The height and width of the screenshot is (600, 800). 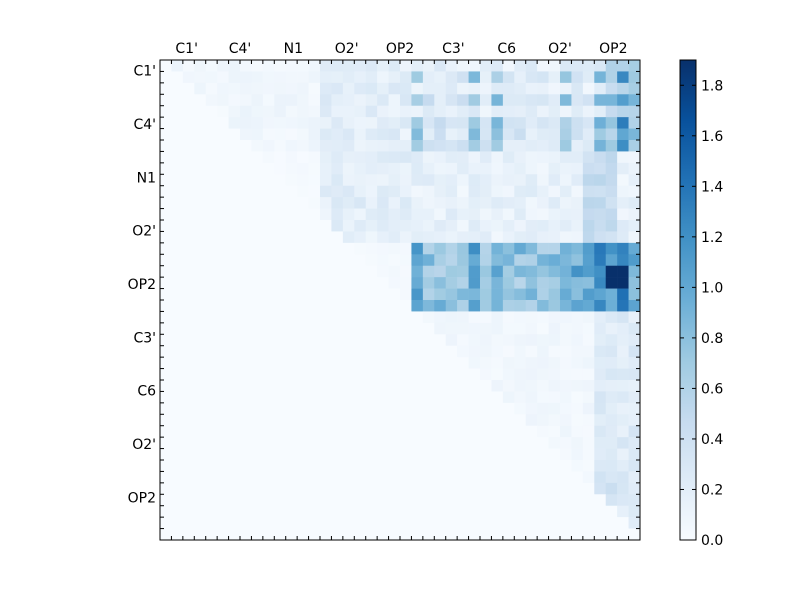 What do you see at coordinates (712, 187) in the screenshot?
I see `colorbar-tick-label: 1.4` at bounding box center [712, 187].